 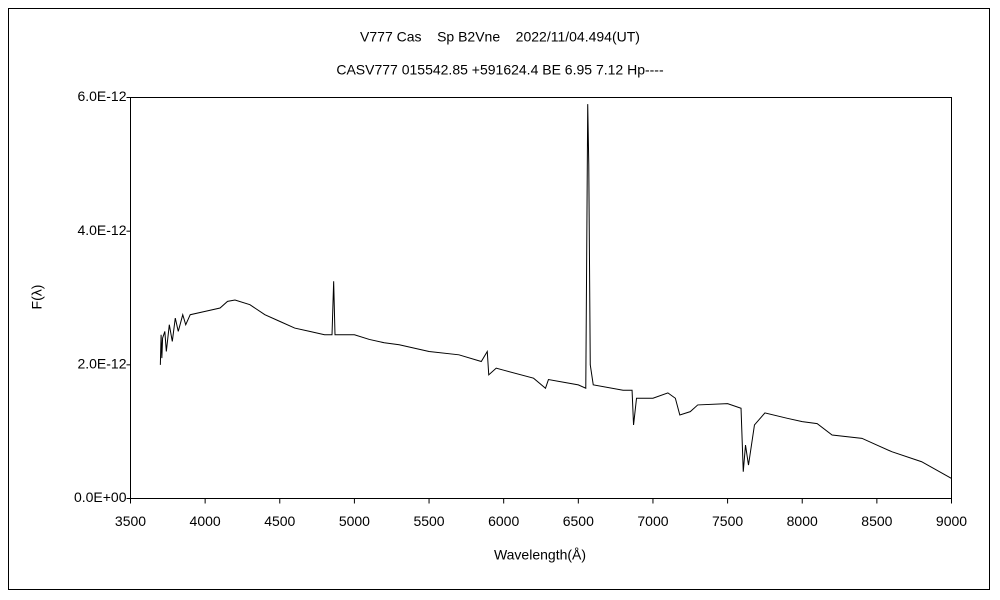 What do you see at coordinates (503, 521) in the screenshot?
I see `x-tick-label: 6000` at bounding box center [503, 521].